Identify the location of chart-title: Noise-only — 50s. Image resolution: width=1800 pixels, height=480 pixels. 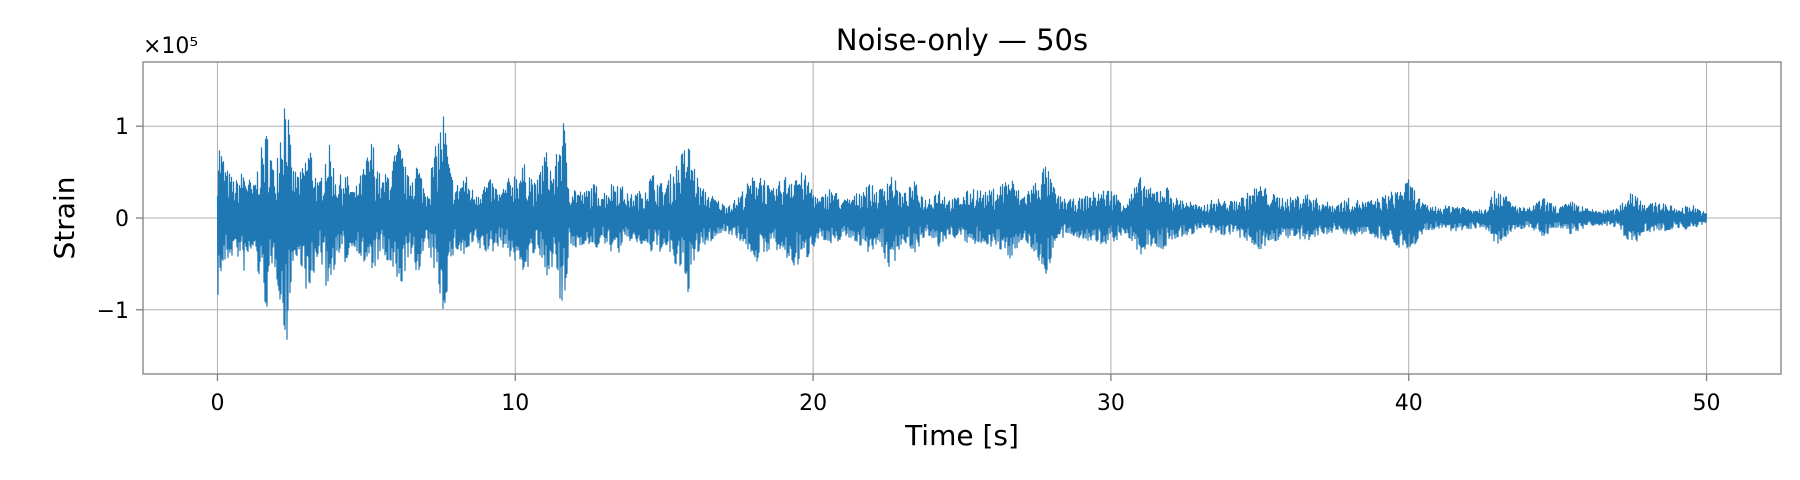
(962, 40).